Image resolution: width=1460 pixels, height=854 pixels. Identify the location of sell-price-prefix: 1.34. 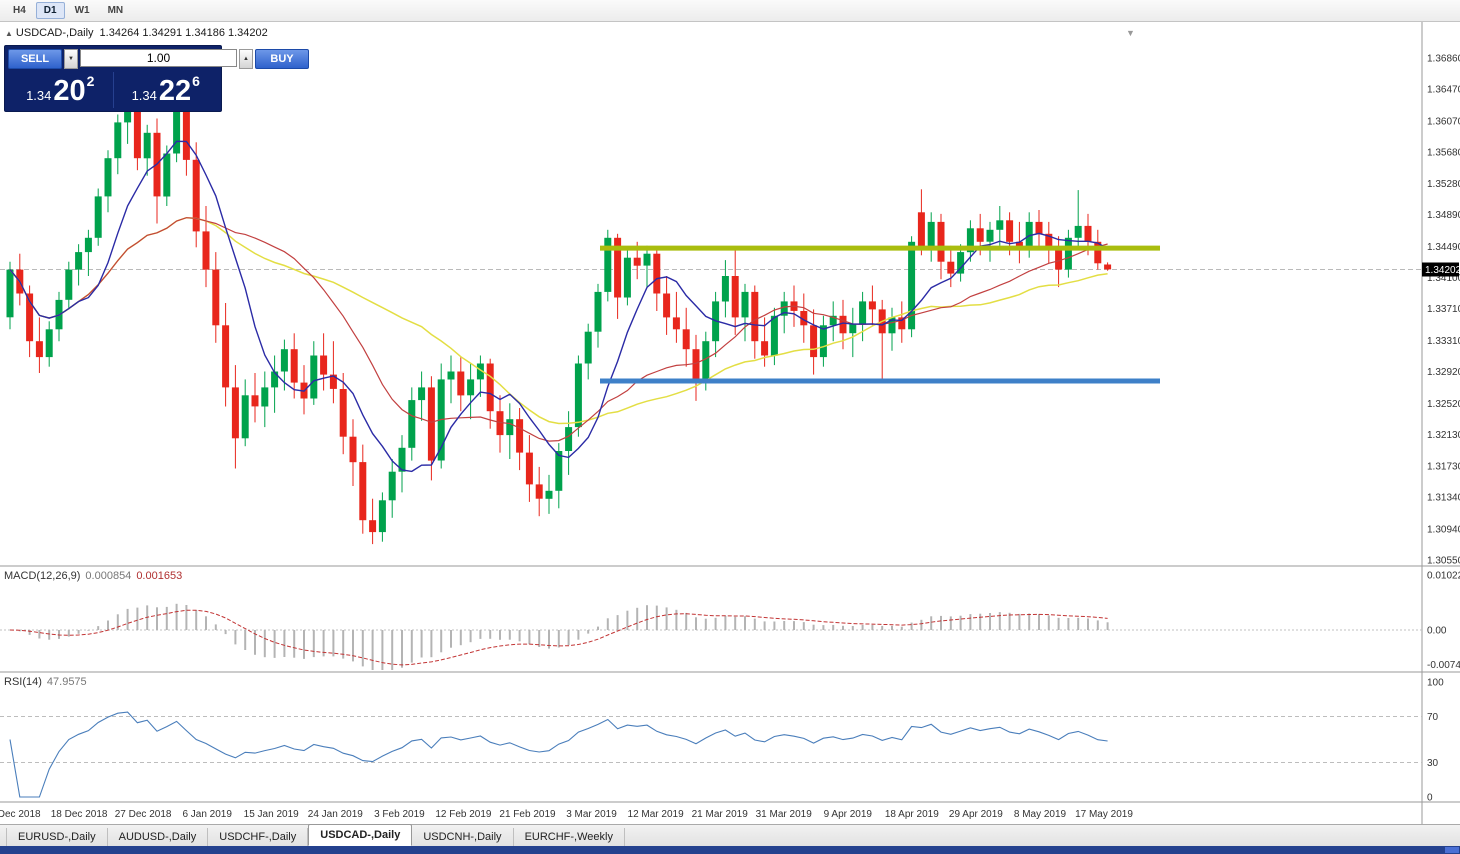
(39, 95).